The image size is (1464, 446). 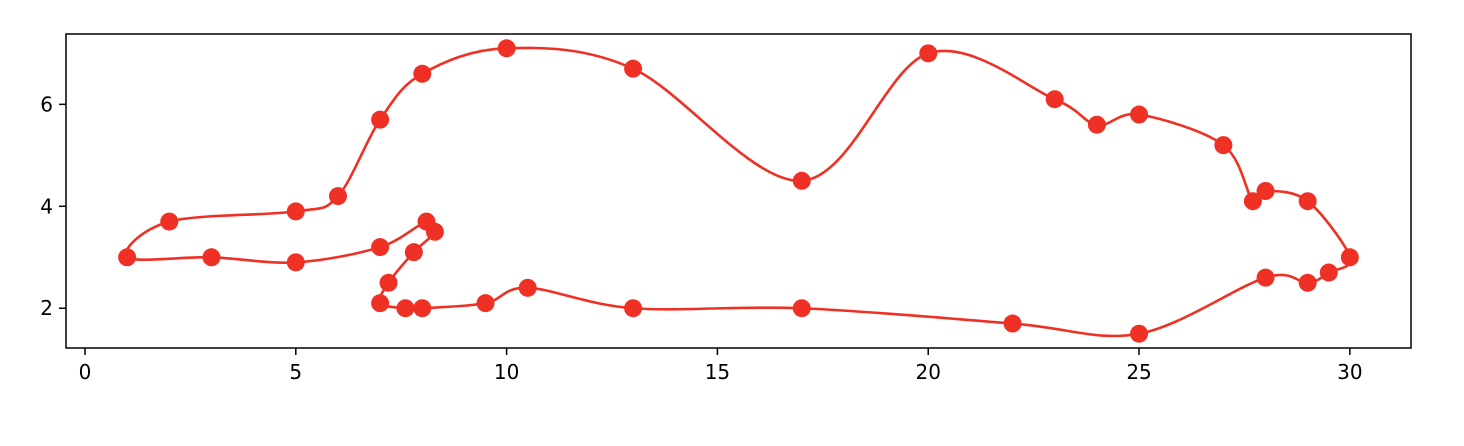 What do you see at coordinates (46, 104) in the screenshot?
I see `y-tick-label: 6` at bounding box center [46, 104].